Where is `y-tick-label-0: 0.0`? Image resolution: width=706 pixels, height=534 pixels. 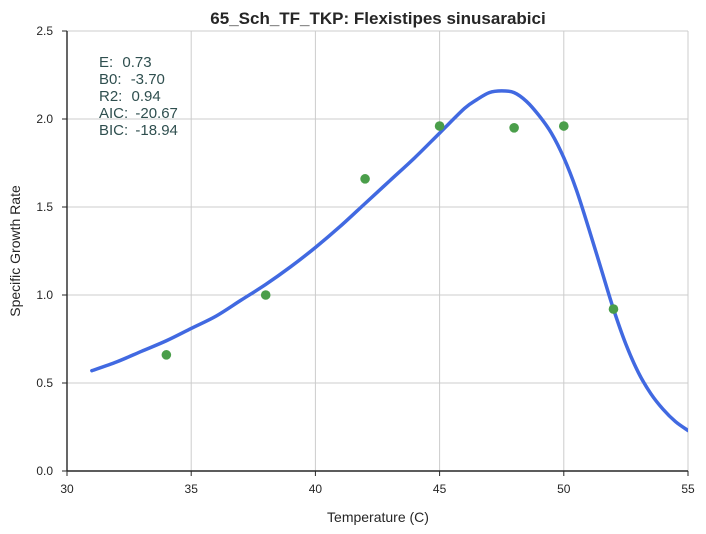 y-tick-label-0: 0.0 is located at coordinates (44, 471).